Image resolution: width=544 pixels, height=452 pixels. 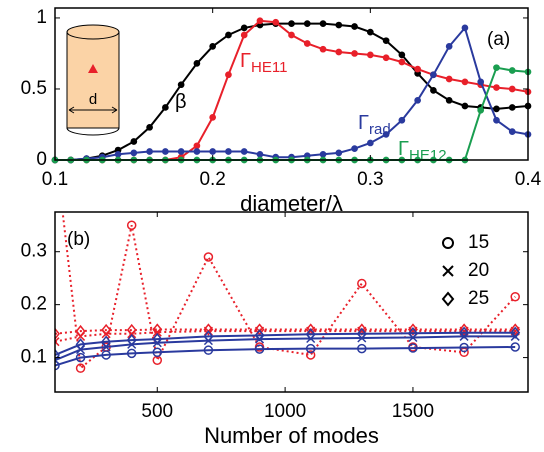 I want to click on inset-cylinder: d, so click(x=93, y=80).